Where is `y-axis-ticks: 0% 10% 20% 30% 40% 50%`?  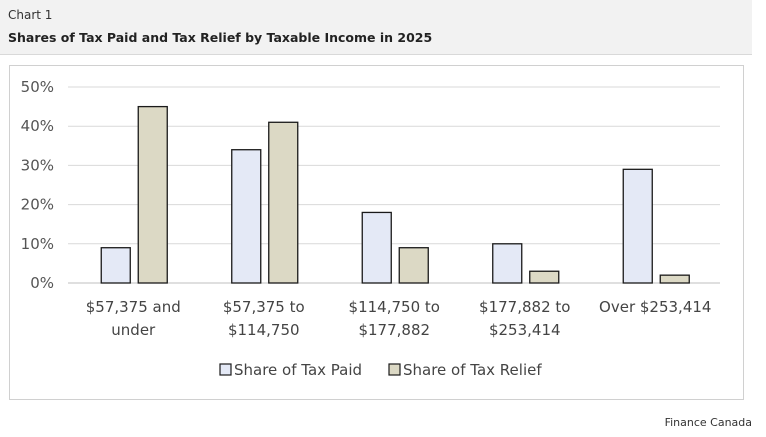
y-axis-ticks: 0% 10% 20% 30% 40% 50% is located at coordinates (37, 185).